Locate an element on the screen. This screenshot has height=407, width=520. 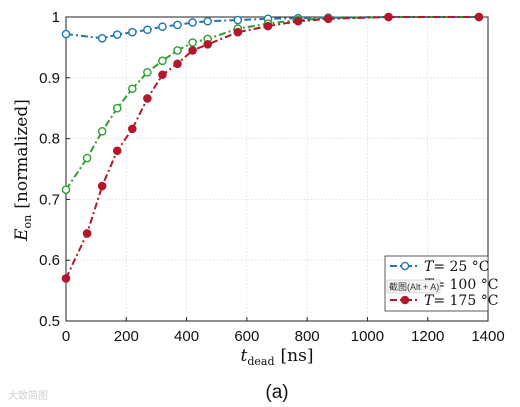
x-tick-label: 800 is located at coordinates (307, 336).